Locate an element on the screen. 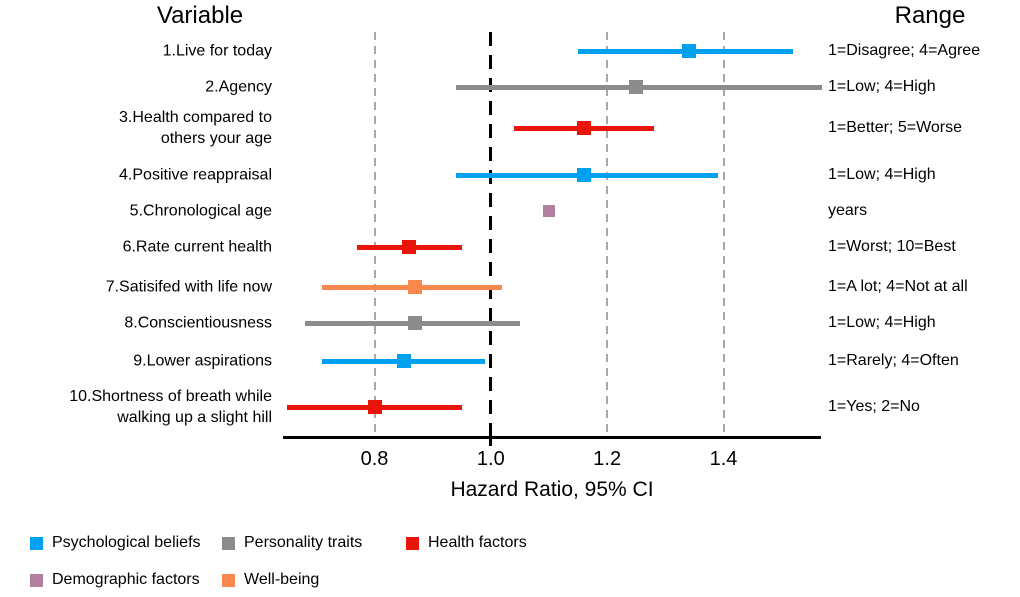 This screenshot has height=597, width=1020. range-label: 1=Better; 5=Worse is located at coordinates (895, 127).